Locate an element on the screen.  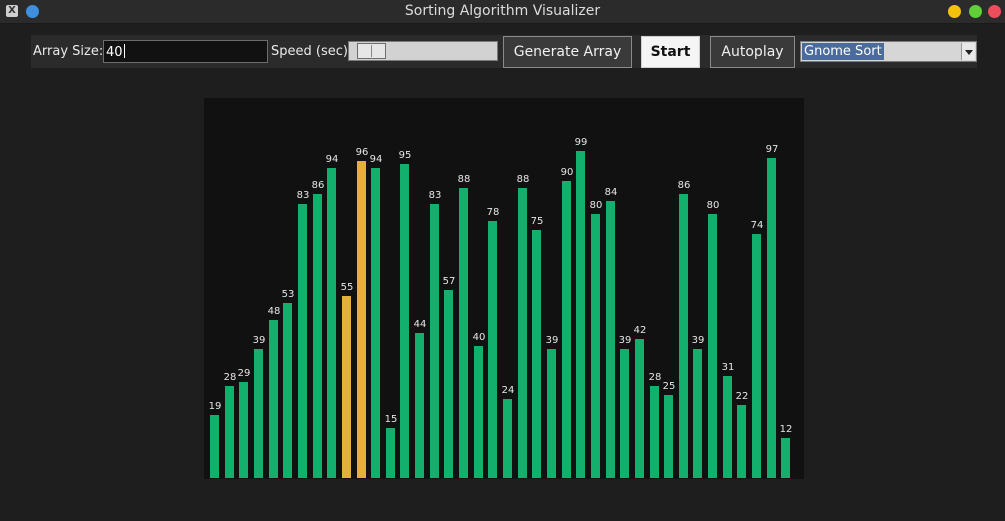
bar-value-label: 99 is located at coordinates (581, 142).